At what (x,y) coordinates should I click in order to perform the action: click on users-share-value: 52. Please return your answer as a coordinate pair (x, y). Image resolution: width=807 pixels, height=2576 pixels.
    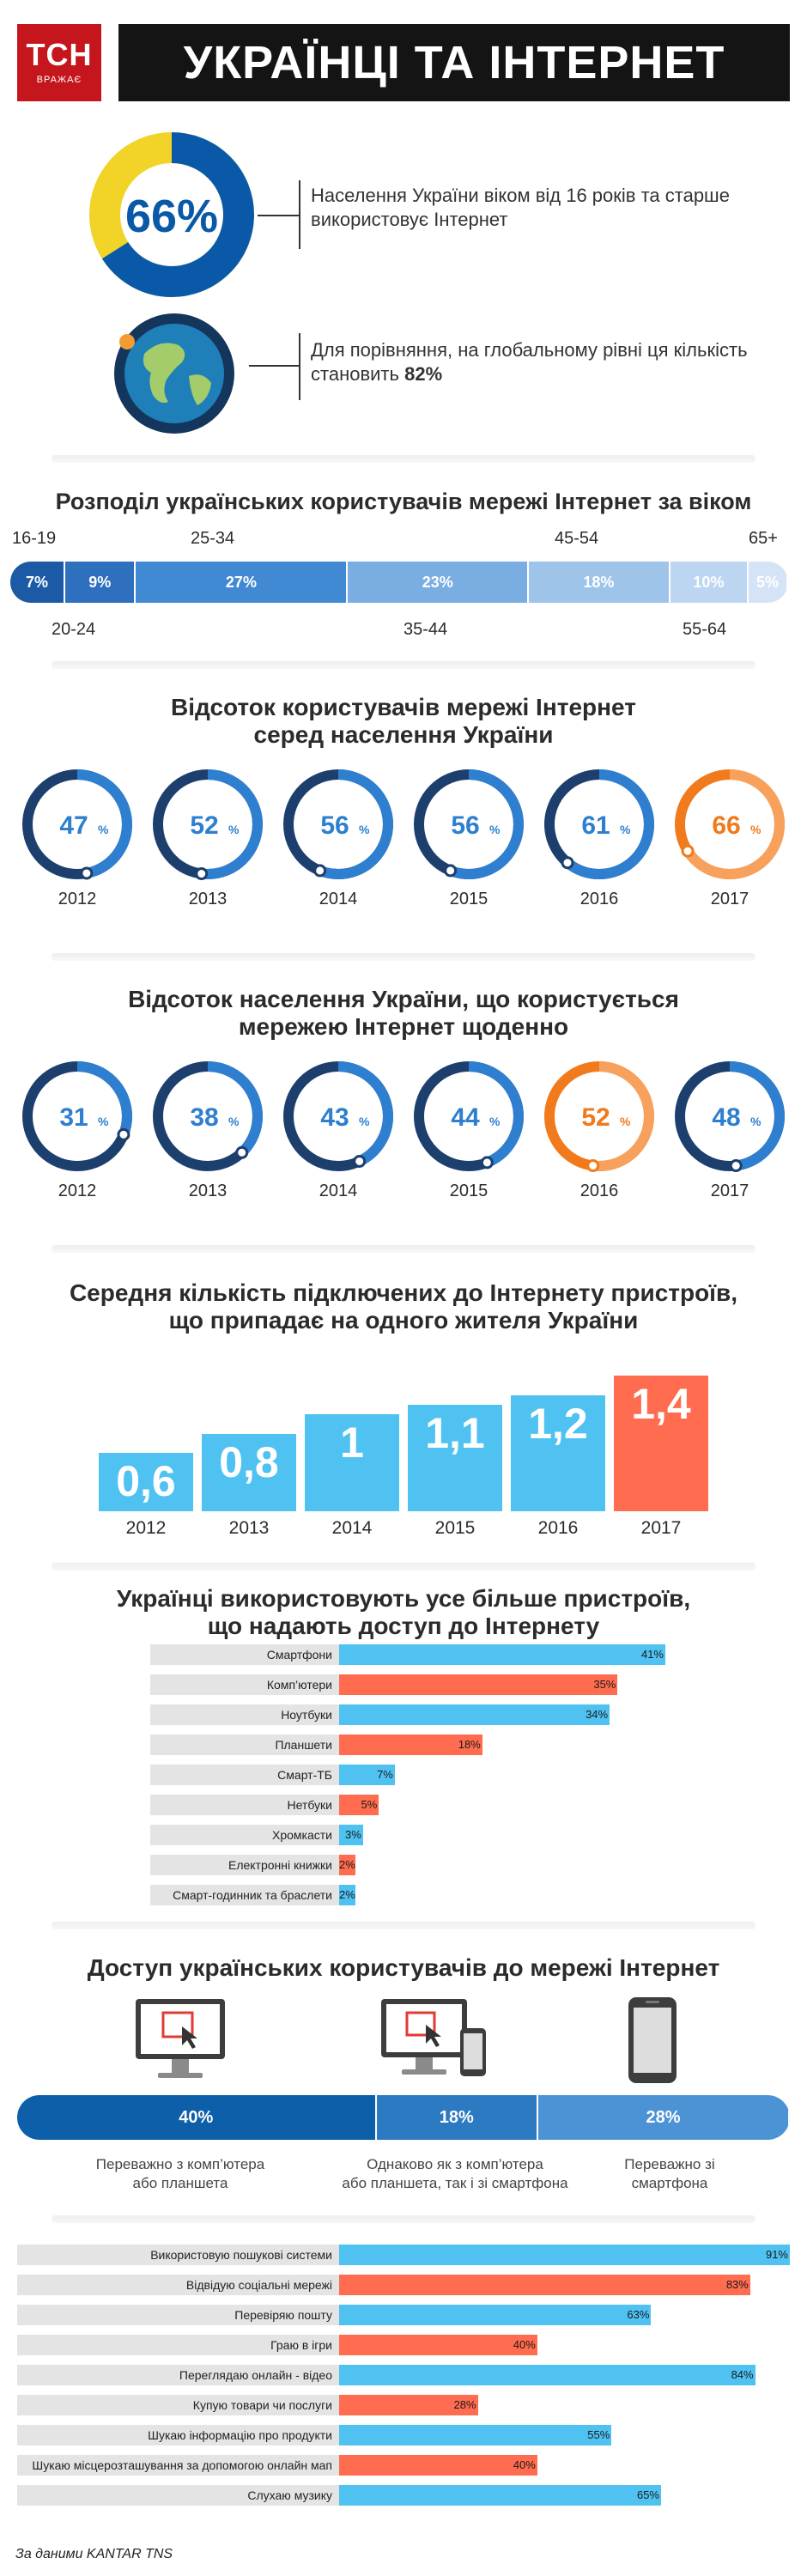
    Looking at the image, I should click on (204, 825).